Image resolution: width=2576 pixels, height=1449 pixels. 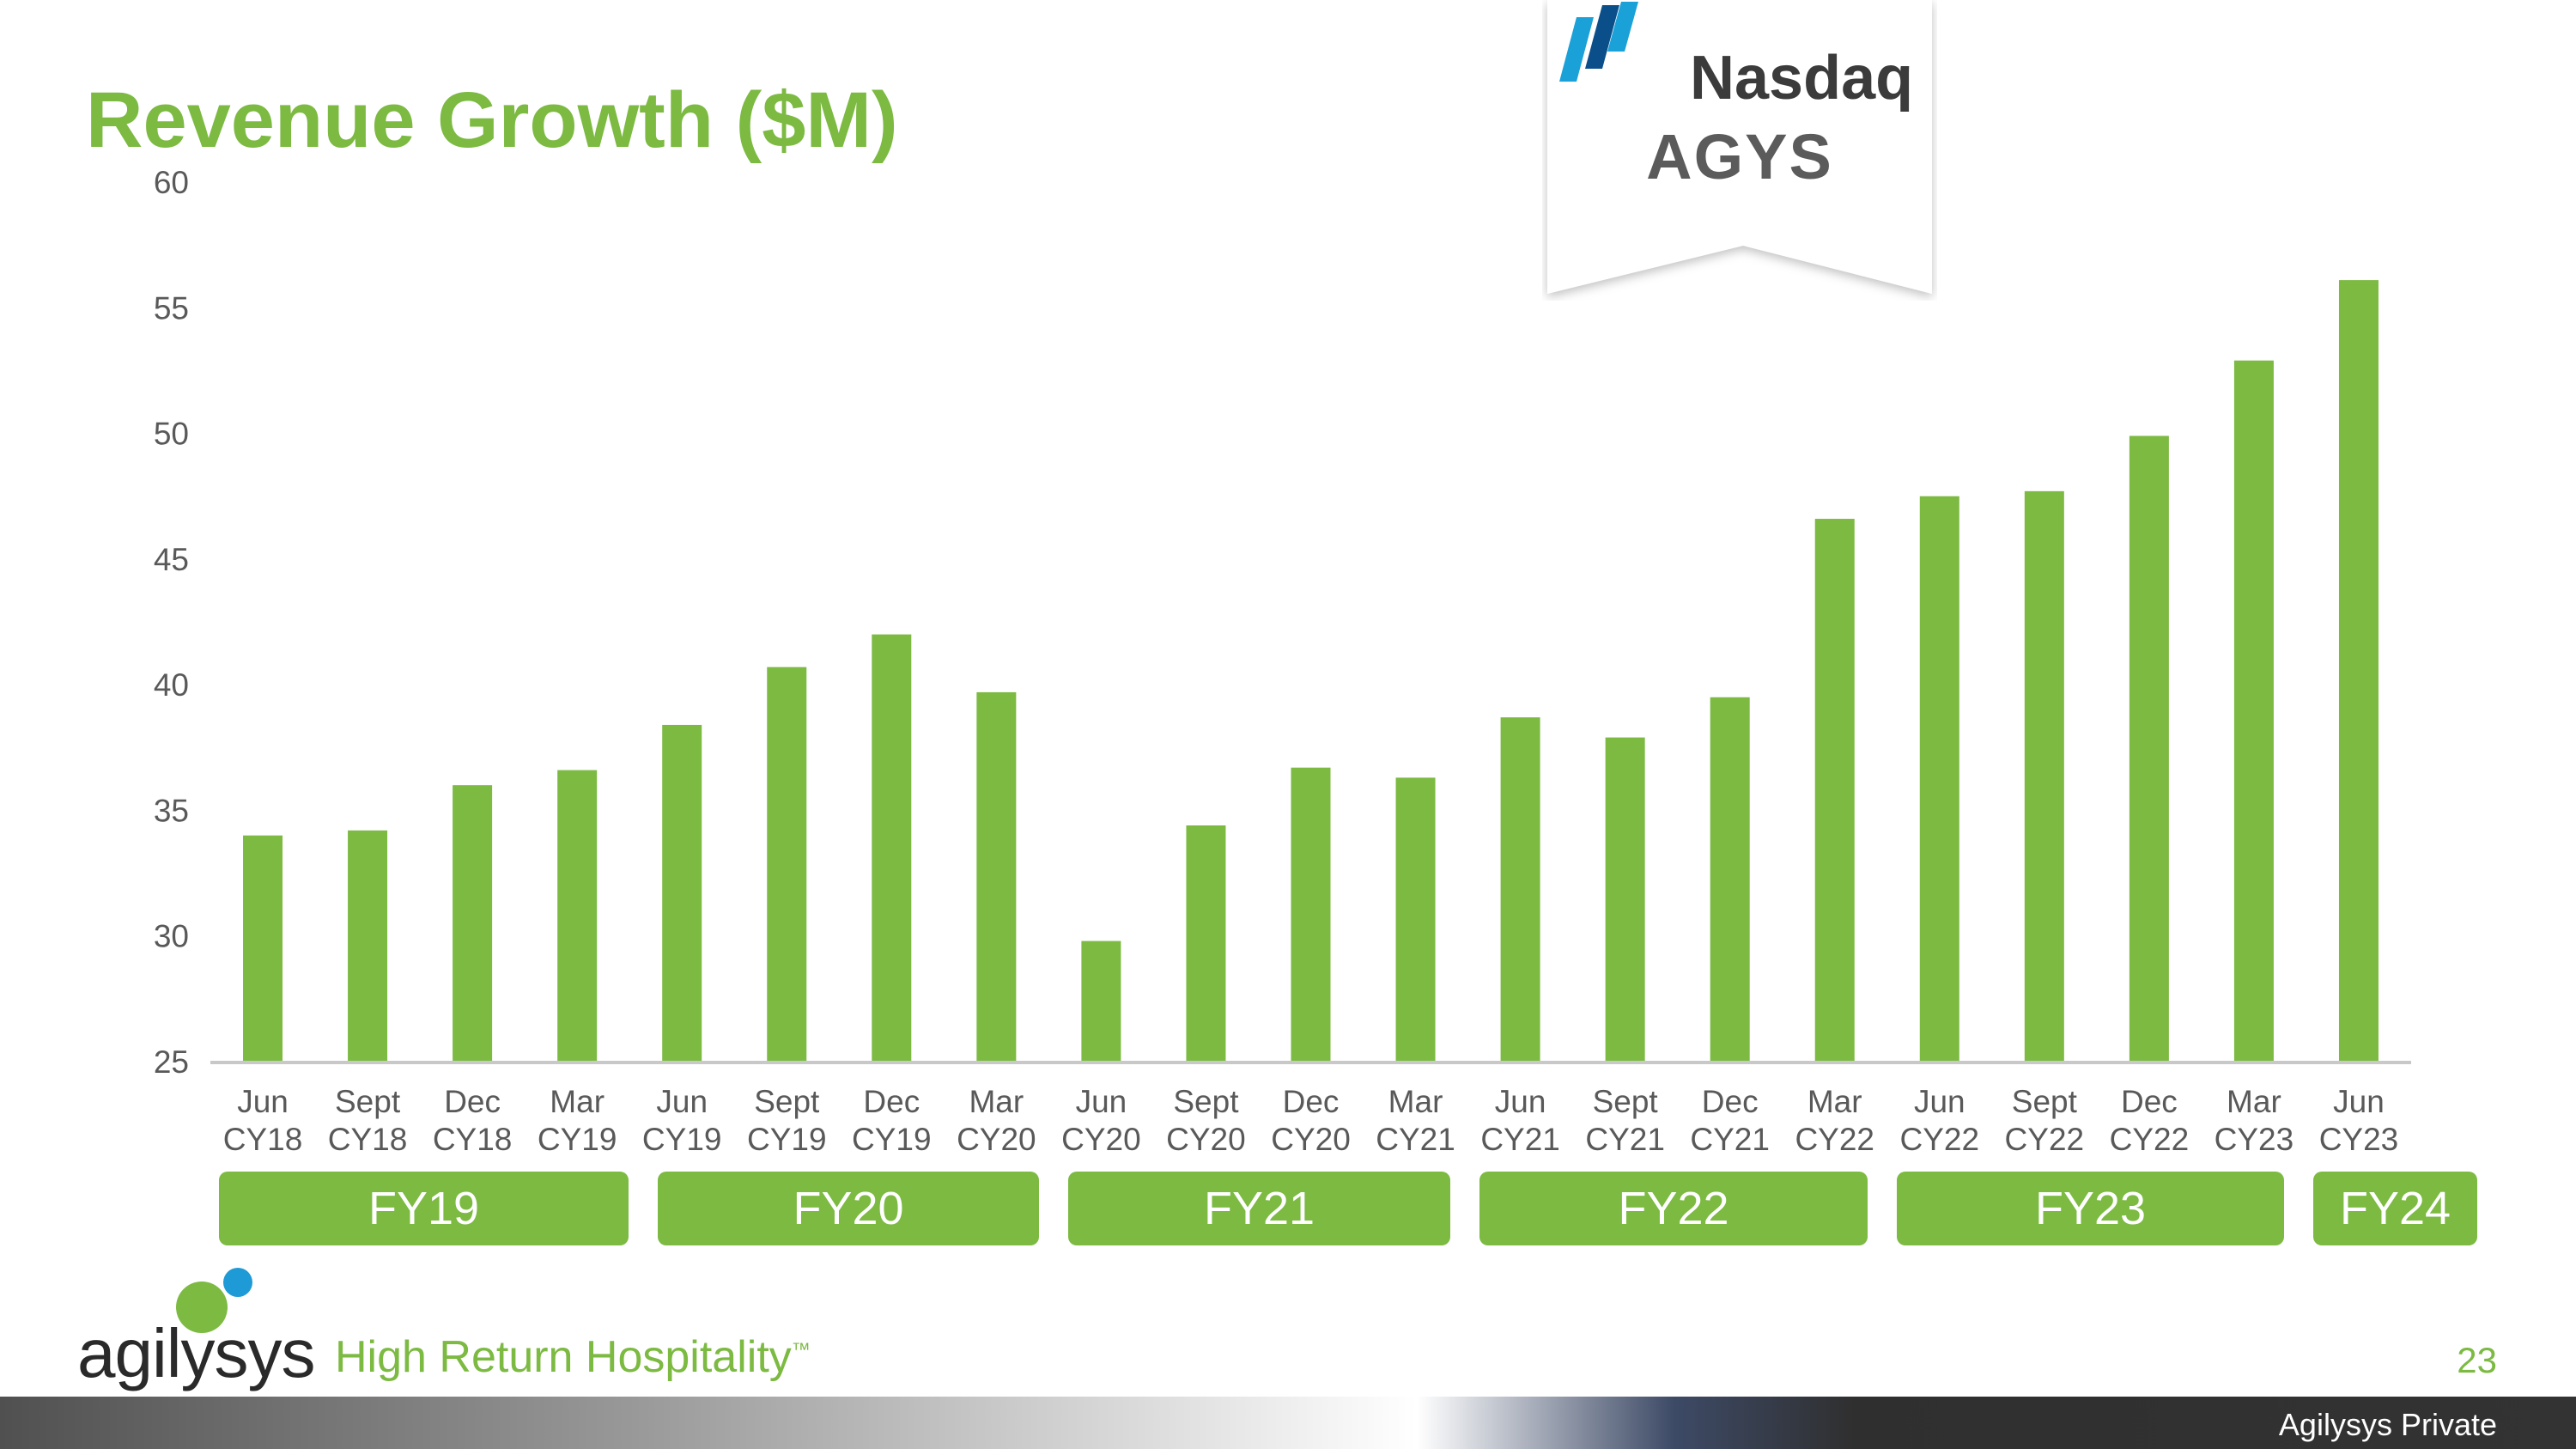 I want to click on nasdaq-badge: Nasdaq AGYS, so click(x=1740, y=150).